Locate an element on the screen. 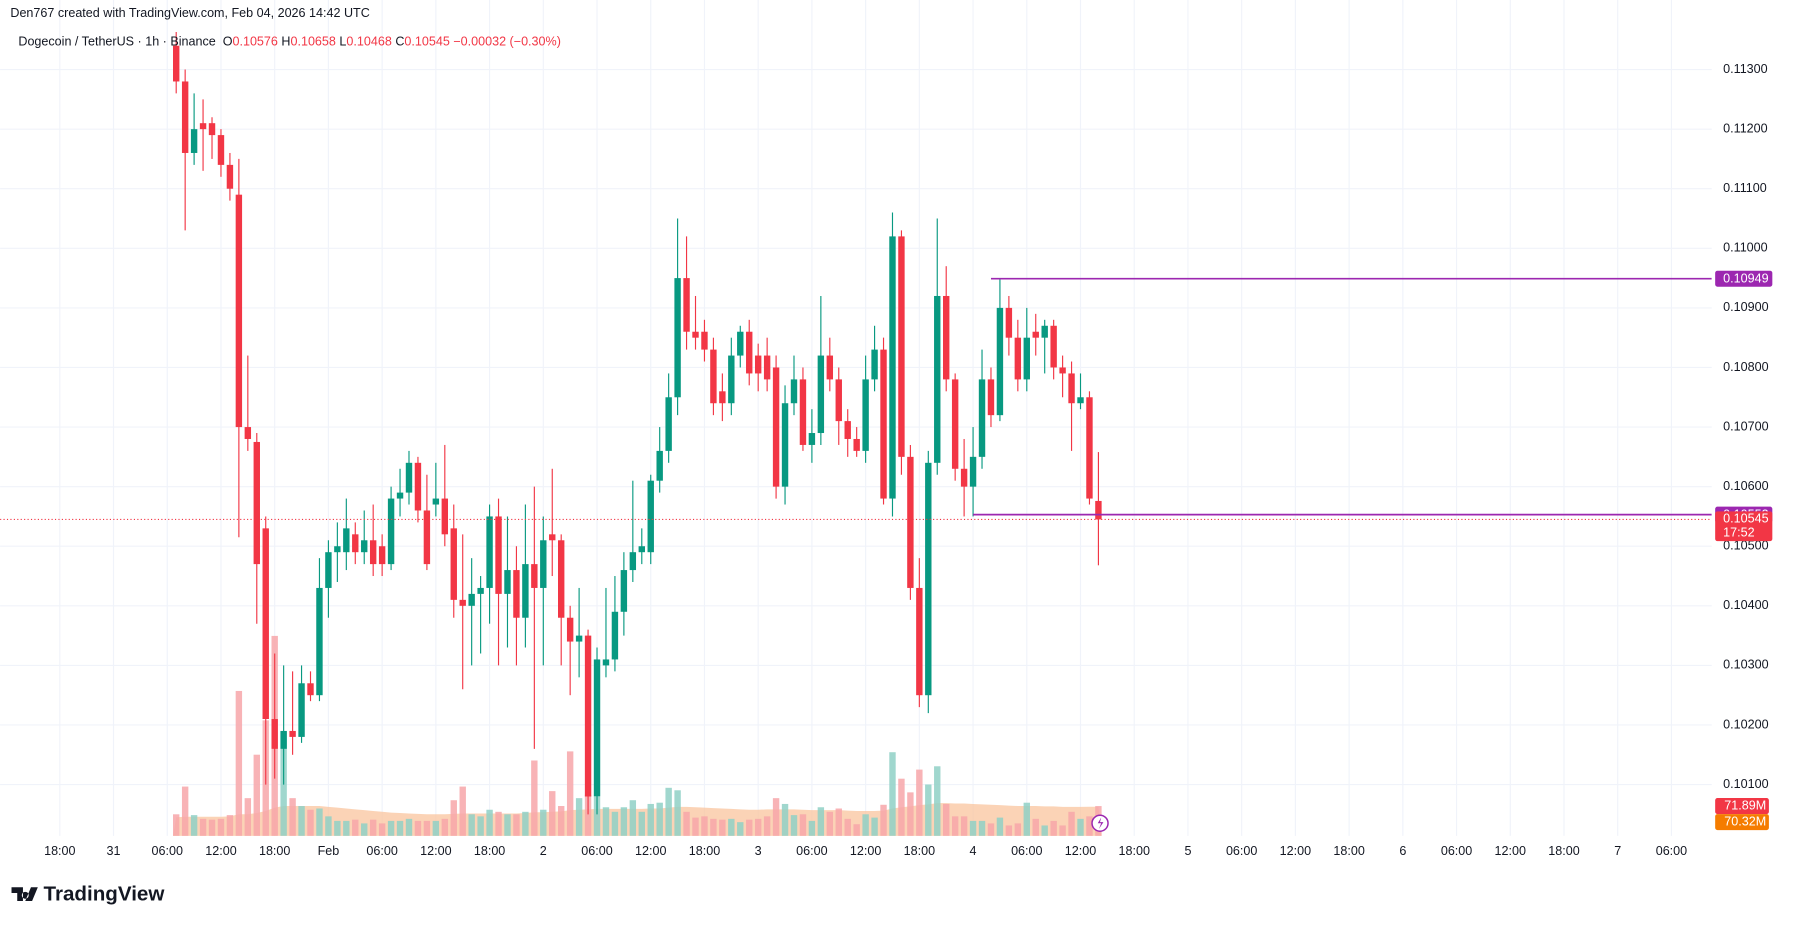  volume-ma-area is located at coordinates (637, 819).